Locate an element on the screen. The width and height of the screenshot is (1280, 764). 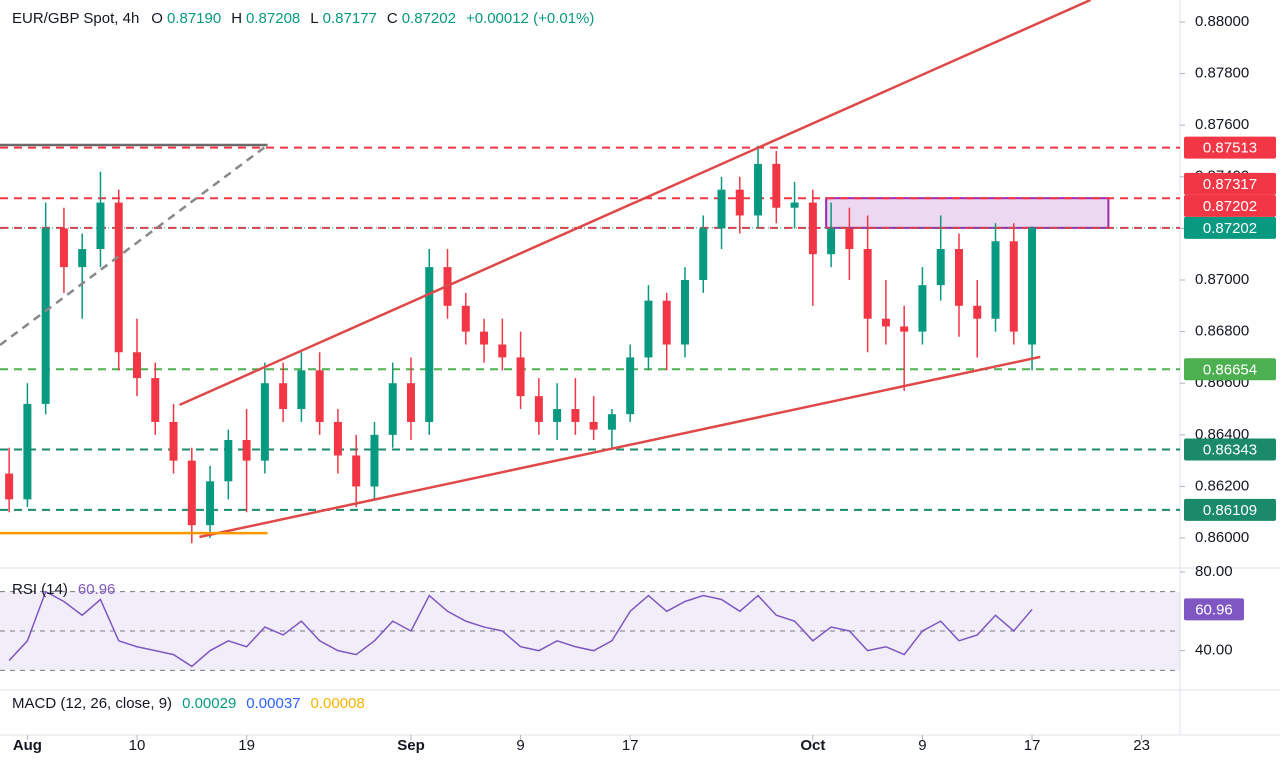
rsi-value: 60.96 is located at coordinates (96, 589).